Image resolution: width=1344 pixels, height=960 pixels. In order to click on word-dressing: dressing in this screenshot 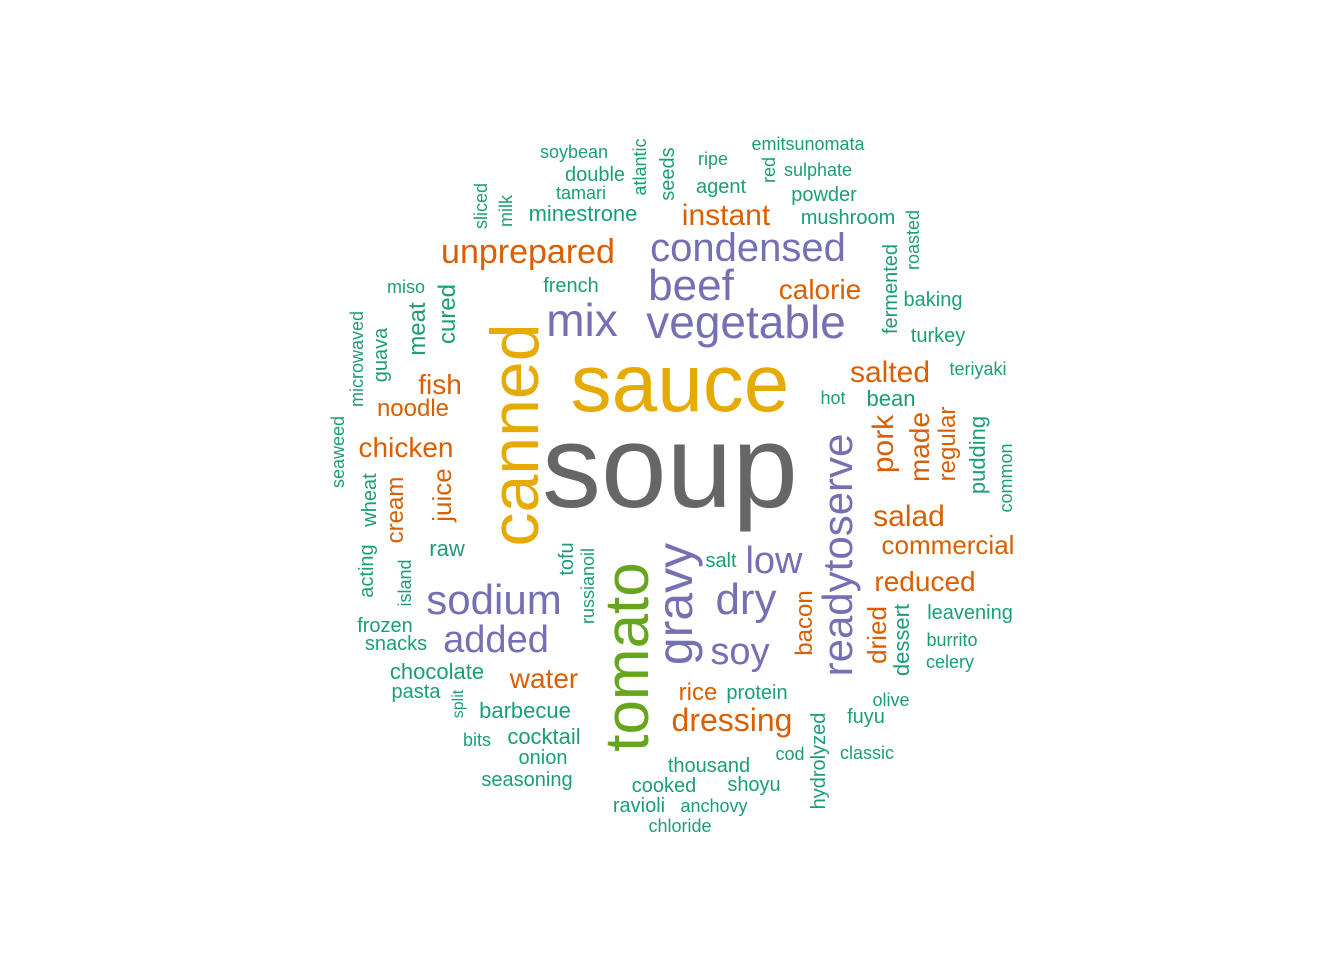, I will do `click(732, 720)`.